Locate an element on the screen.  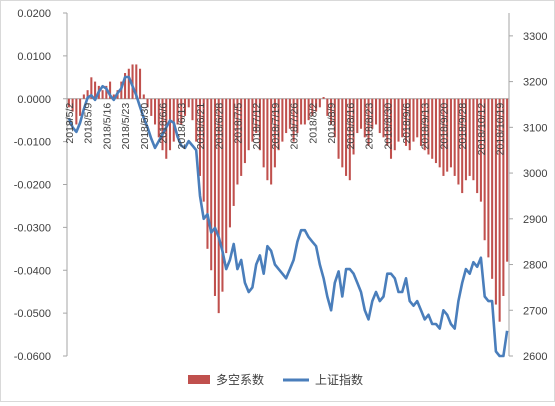
x-tick-label: 2018/7/12 is located at coordinates (257, 126).